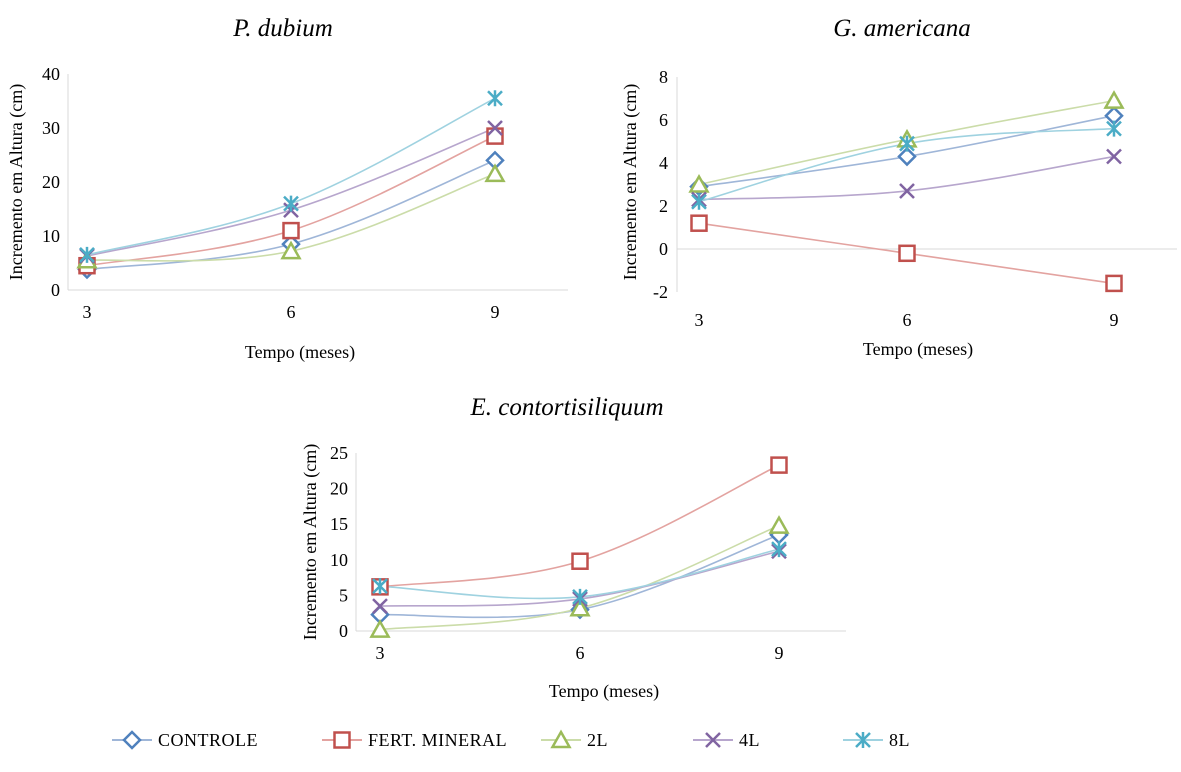  Describe the element at coordinates (660, 292) in the screenshot. I see `y-tick-label: -2` at that location.